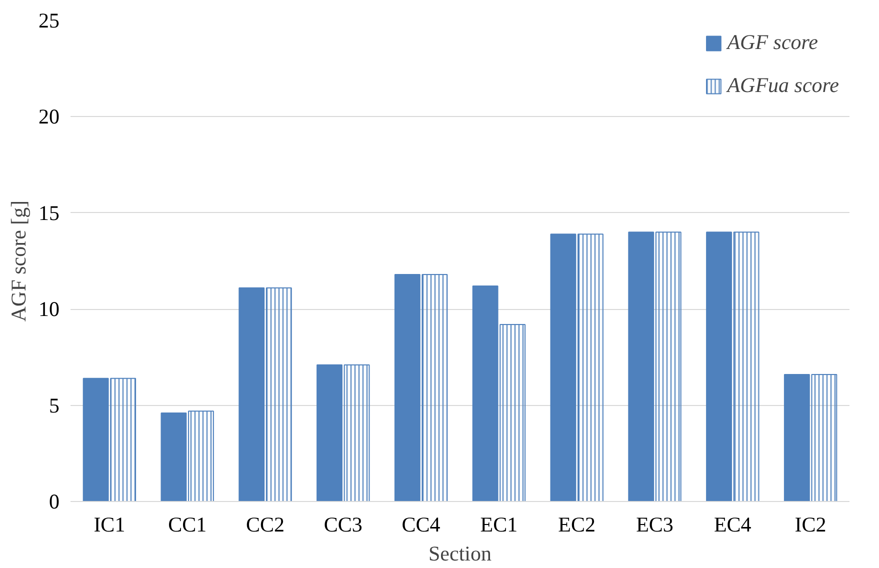 Image resolution: width=879 pixels, height=568 pixels. Describe the element at coordinates (772, 42) in the screenshot. I see `legend-label: AGF score` at that location.